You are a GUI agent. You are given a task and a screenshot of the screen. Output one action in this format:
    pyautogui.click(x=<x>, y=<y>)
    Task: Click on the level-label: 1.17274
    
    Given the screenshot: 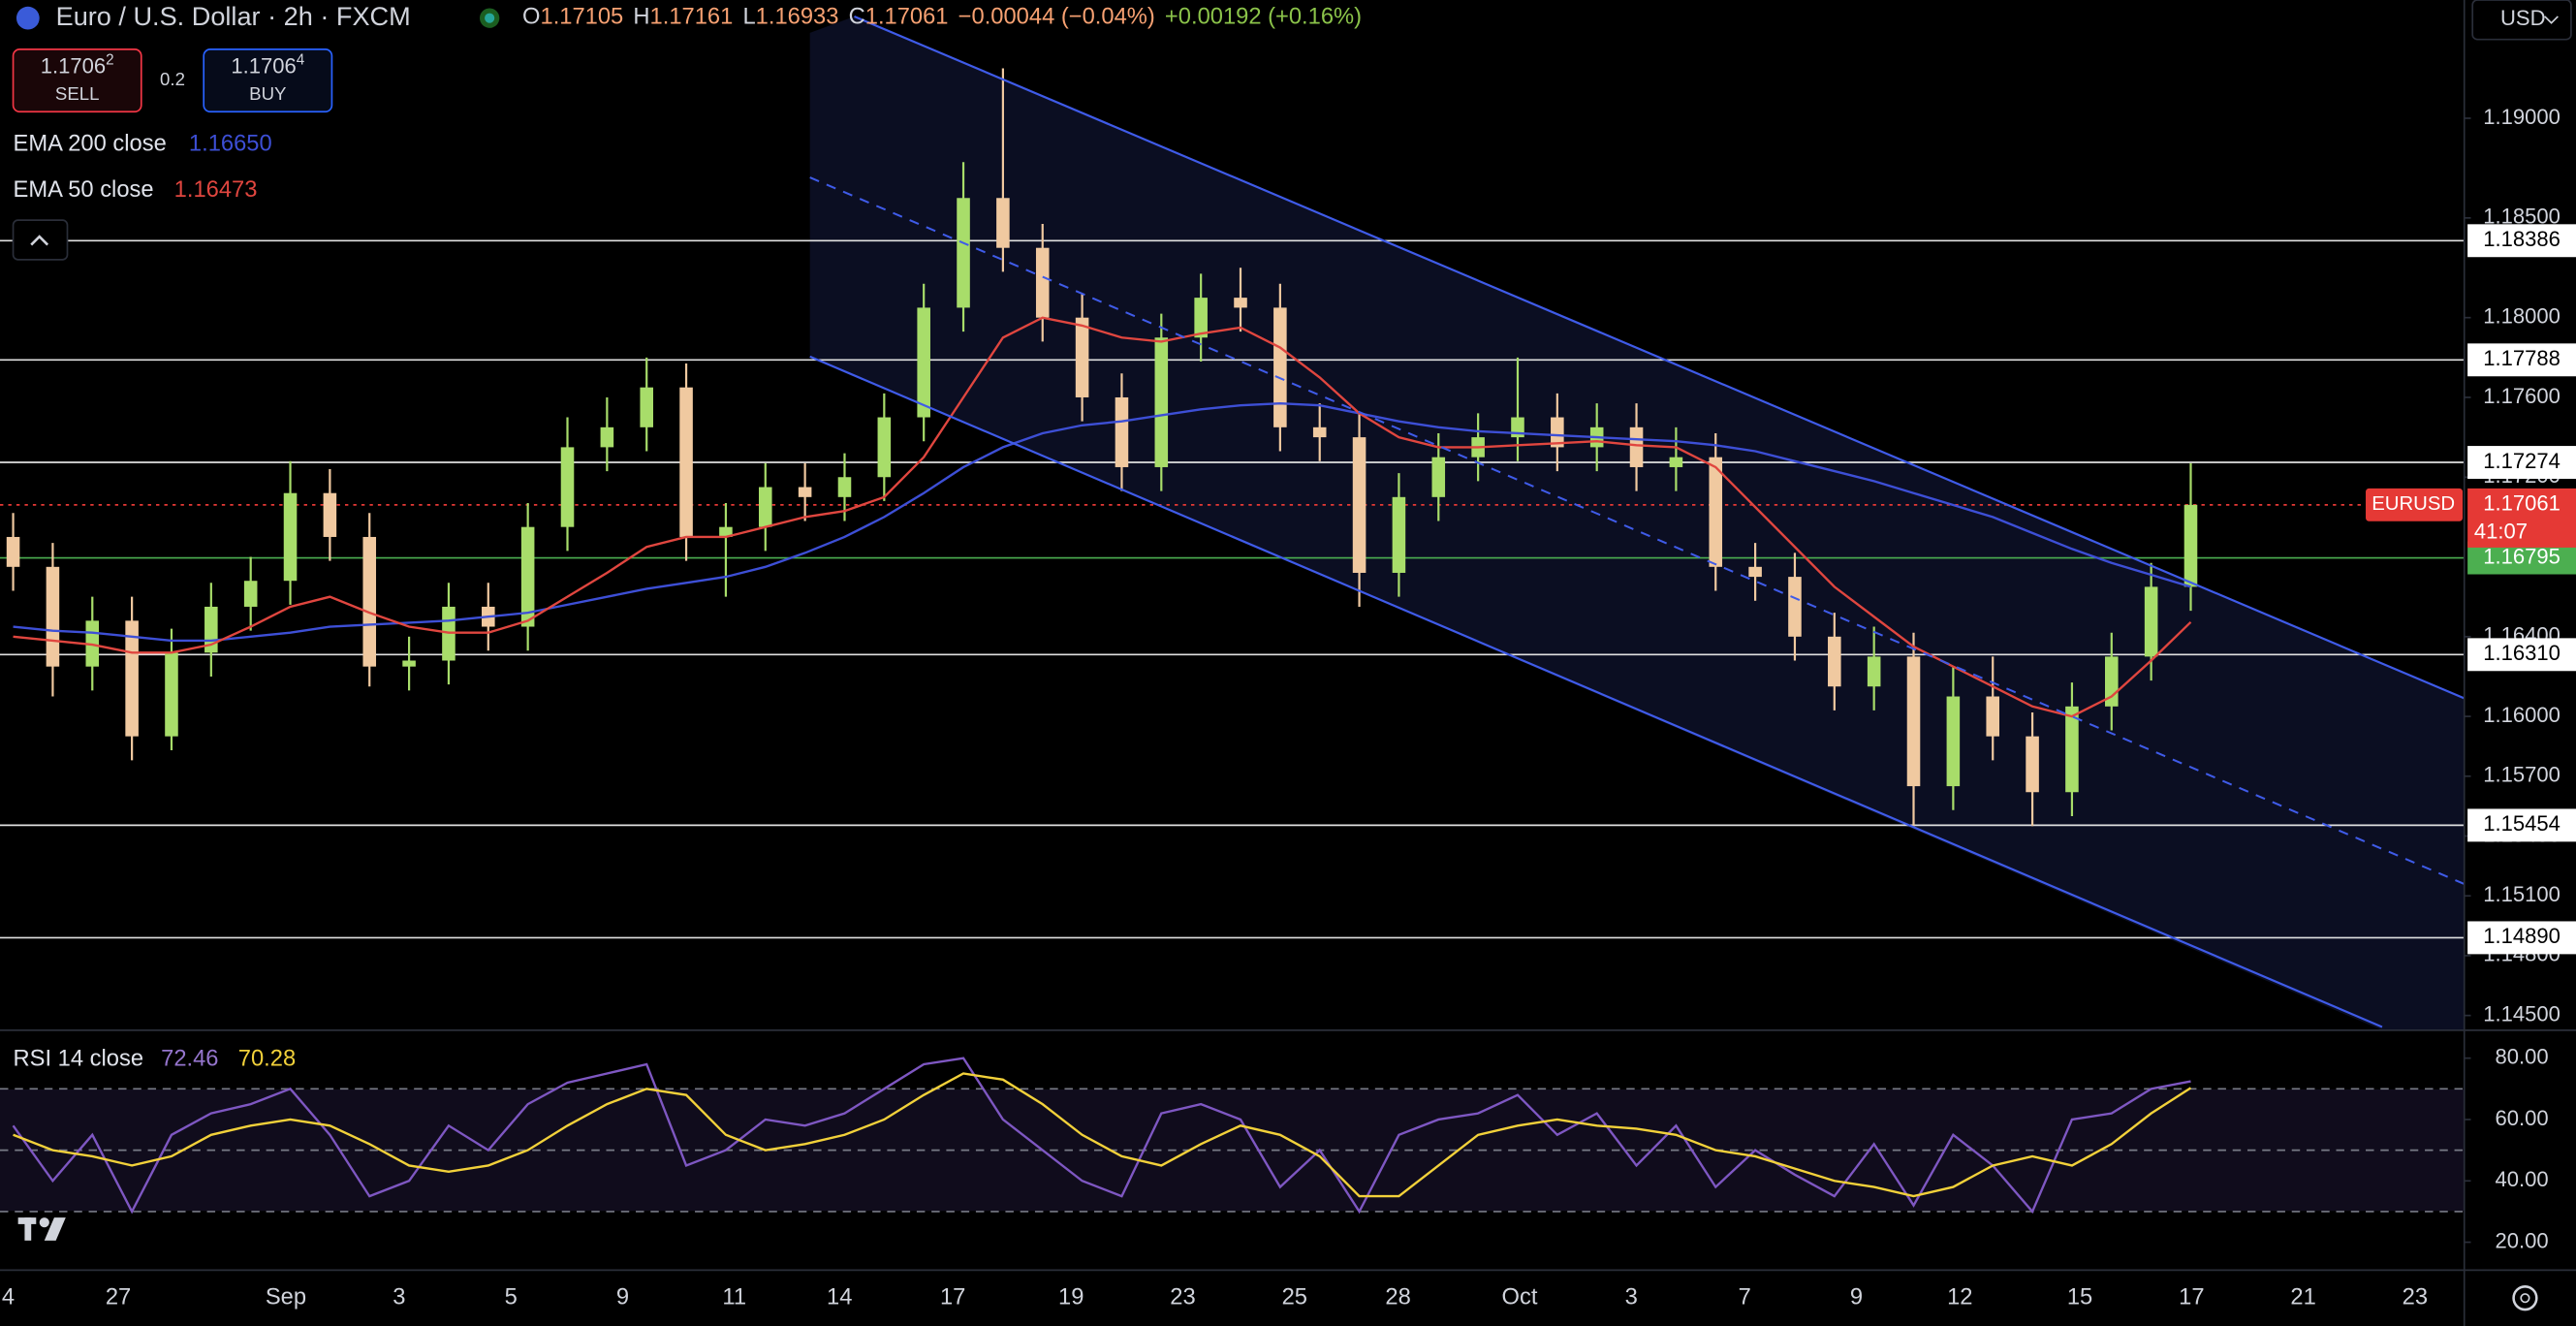 What is the action you would take?
    pyautogui.click(x=2521, y=461)
    